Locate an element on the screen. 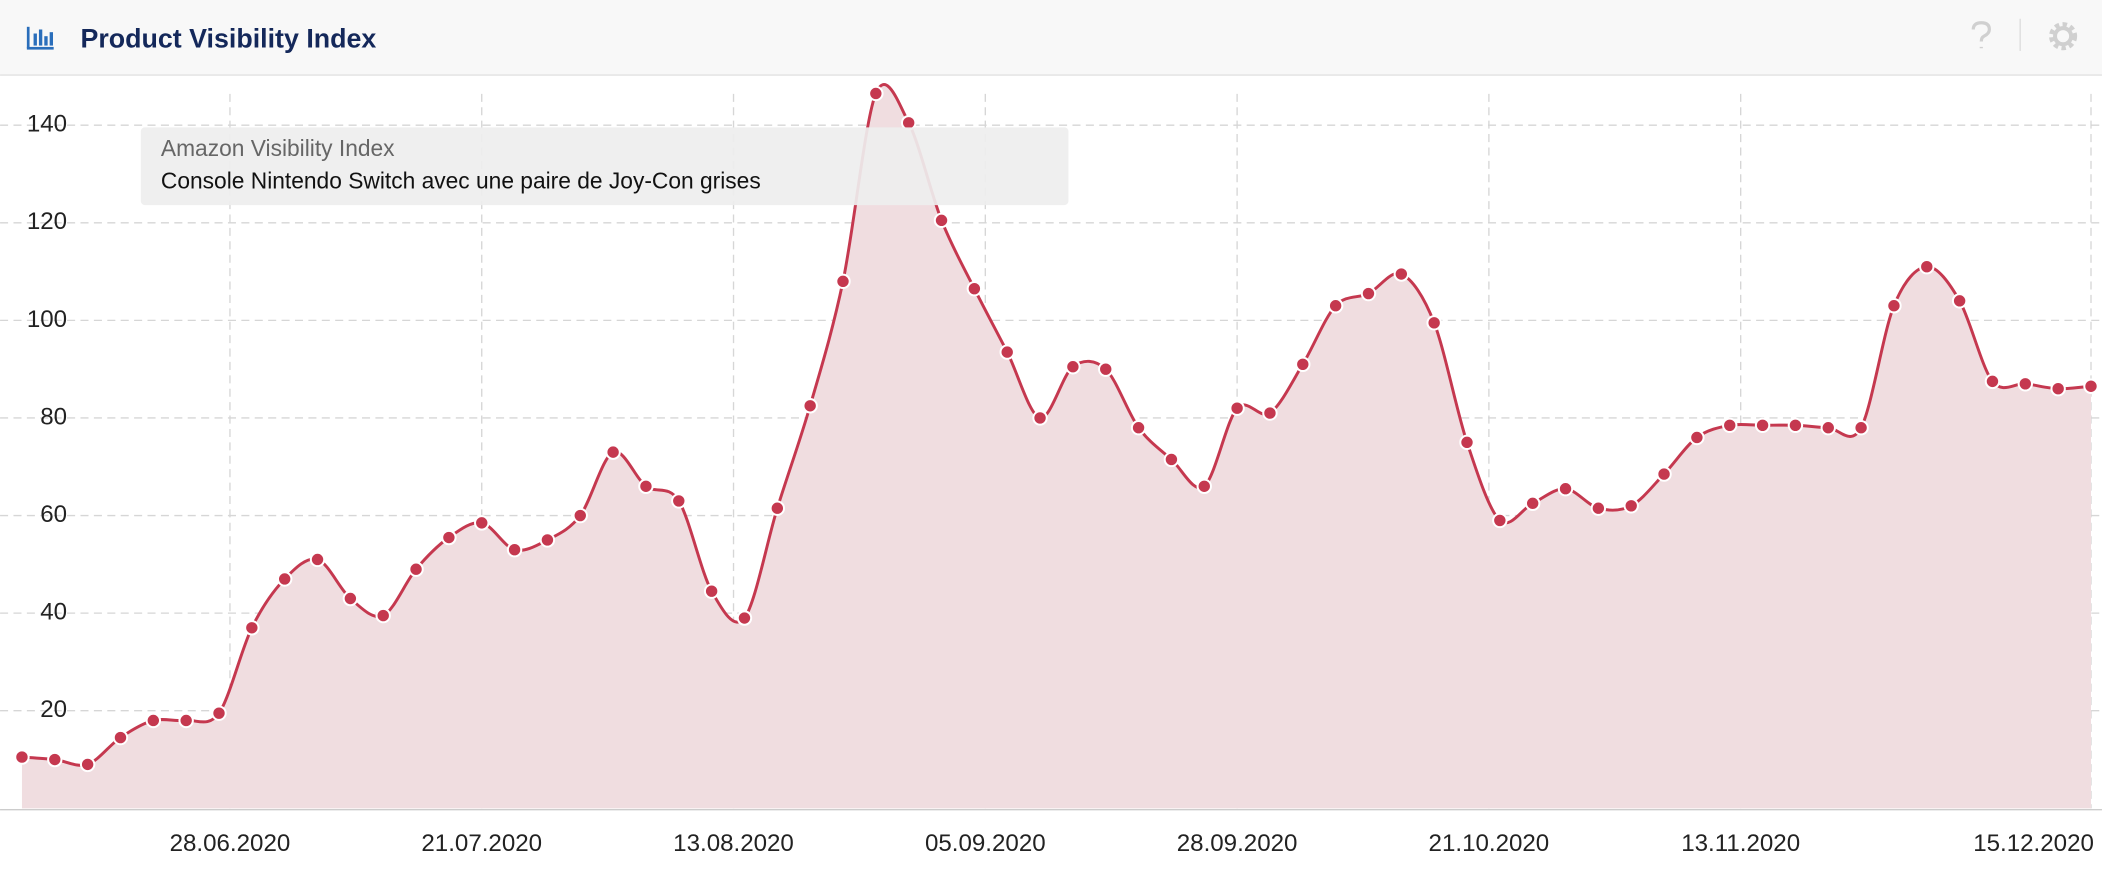 Image resolution: width=2102 pixels, height=874 pixels. settings-icon is located at coordinates (2063, 36).